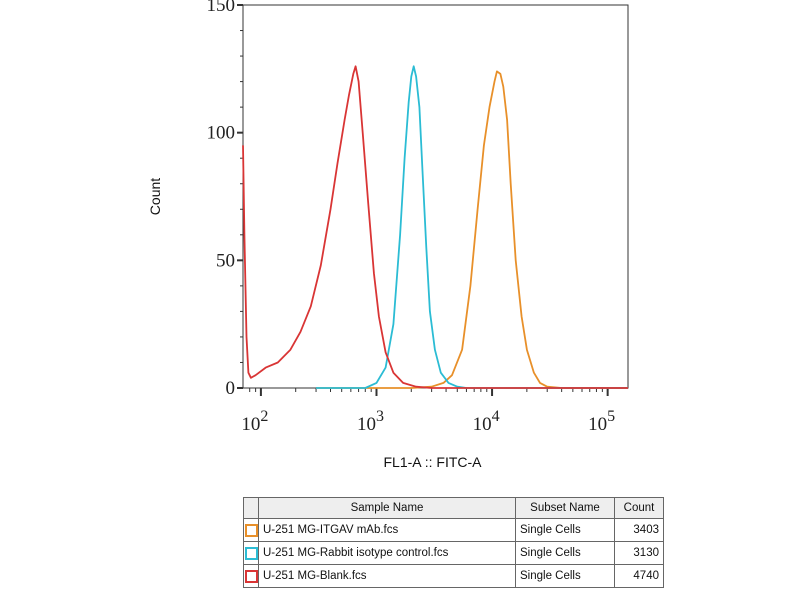 The height and width of the screenshot is (600, 800). Describe the element at coordinates (155, 196) in the screenshot. I see `y-axis-label: Count` at that location.